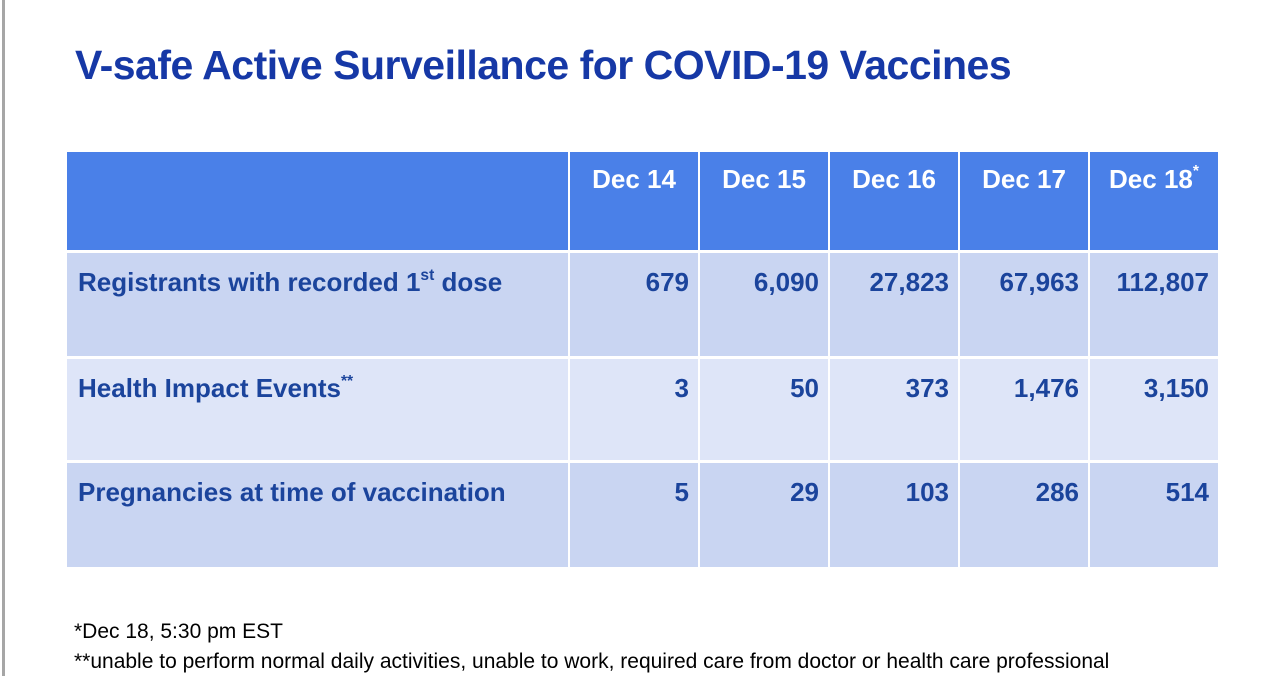 This screenshot has width=1279, height=682. What do you see at coordinates (427, 276) in the screenshot?
I see `row-label-superscript: st` at bounding box center [427, 276].